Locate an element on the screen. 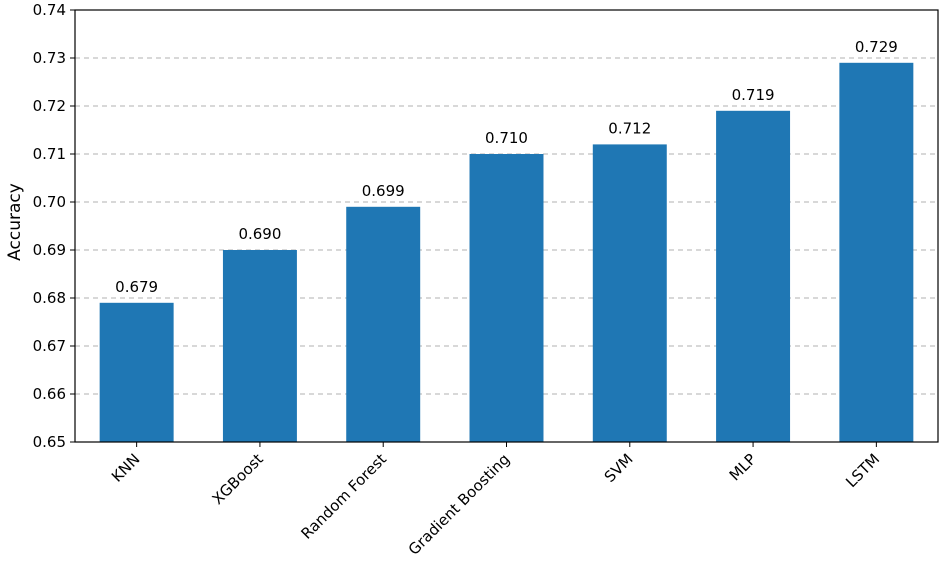  x-tick-label: XGBoost is located at coordinates (238, 479).